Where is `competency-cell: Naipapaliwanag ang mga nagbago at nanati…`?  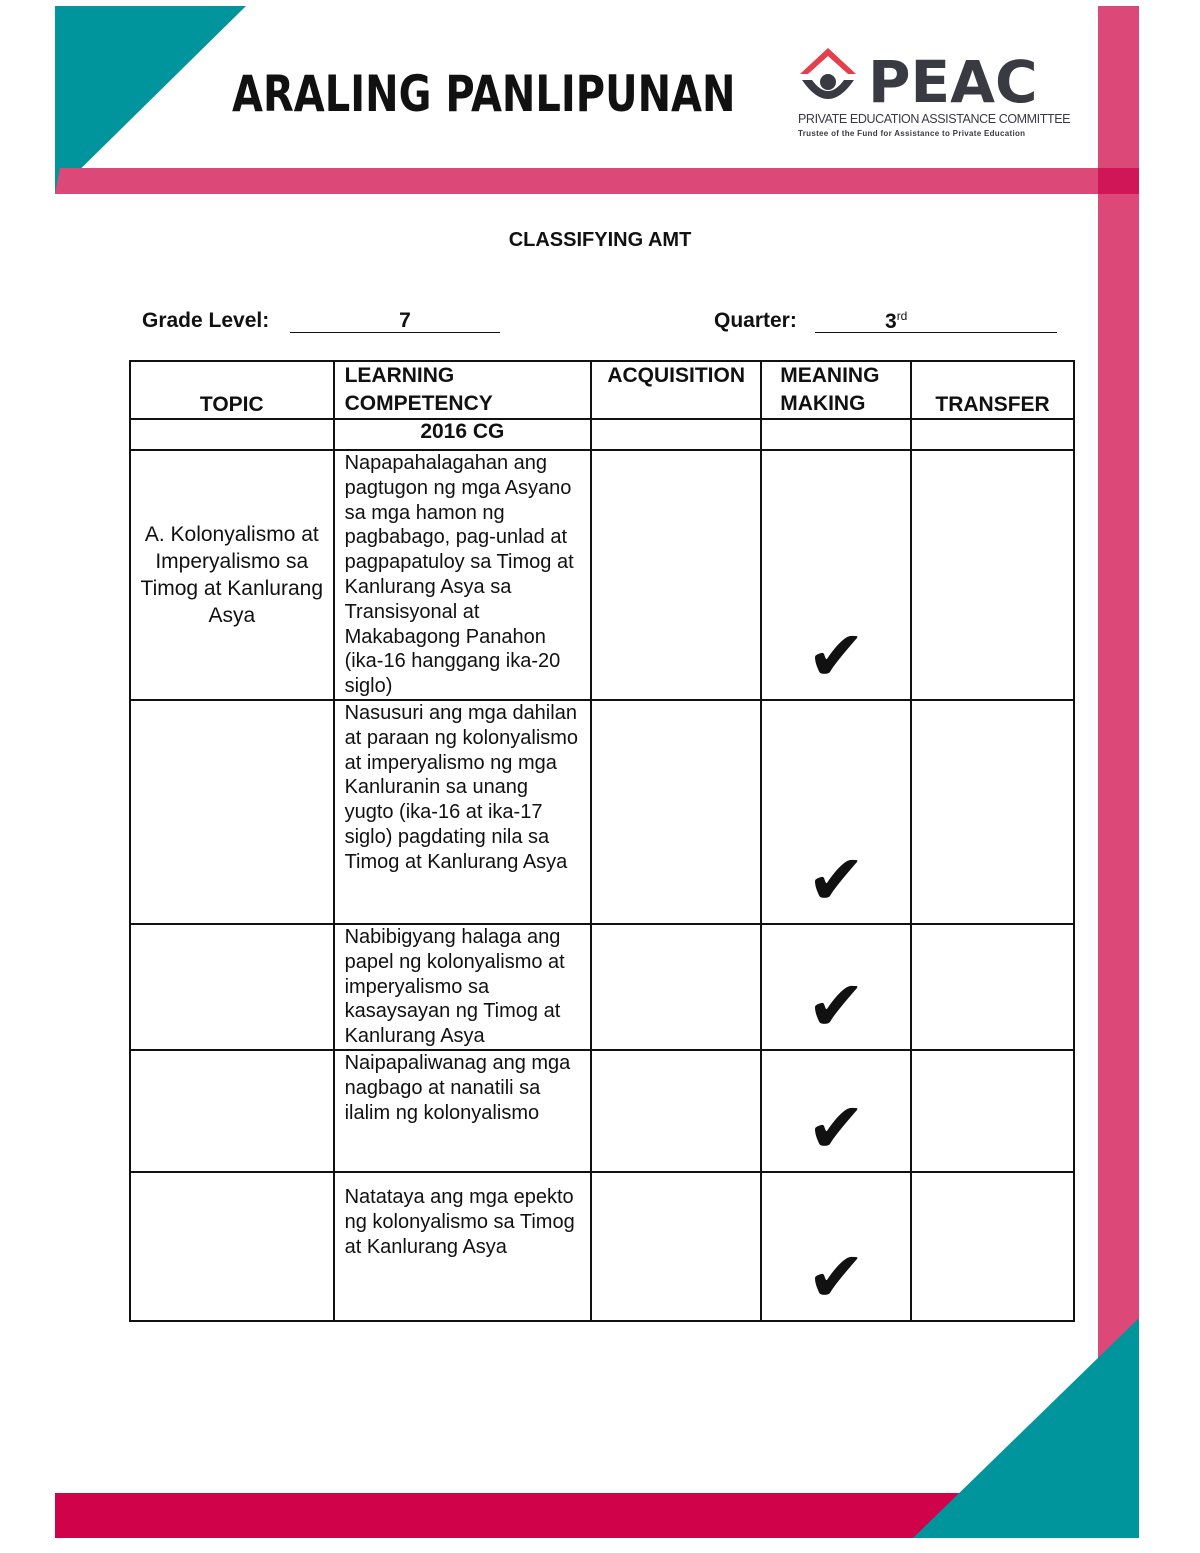
competency-cell: Naipapaliwanag ang mga nagbago at nanati… is located at coordinates (462, 1110).